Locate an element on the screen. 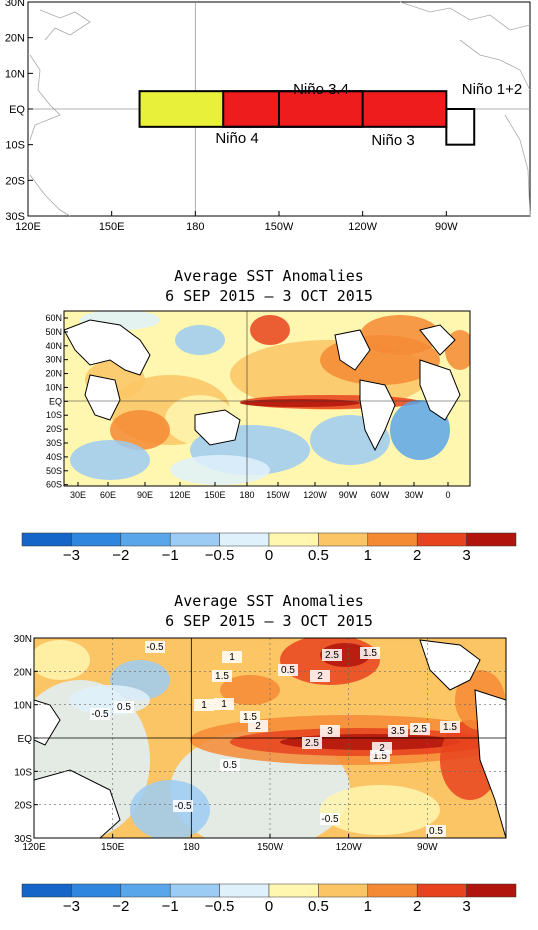 This screenshot has height=930, width=538. y-tick-label: 20N is located at coordinates (15, 39).